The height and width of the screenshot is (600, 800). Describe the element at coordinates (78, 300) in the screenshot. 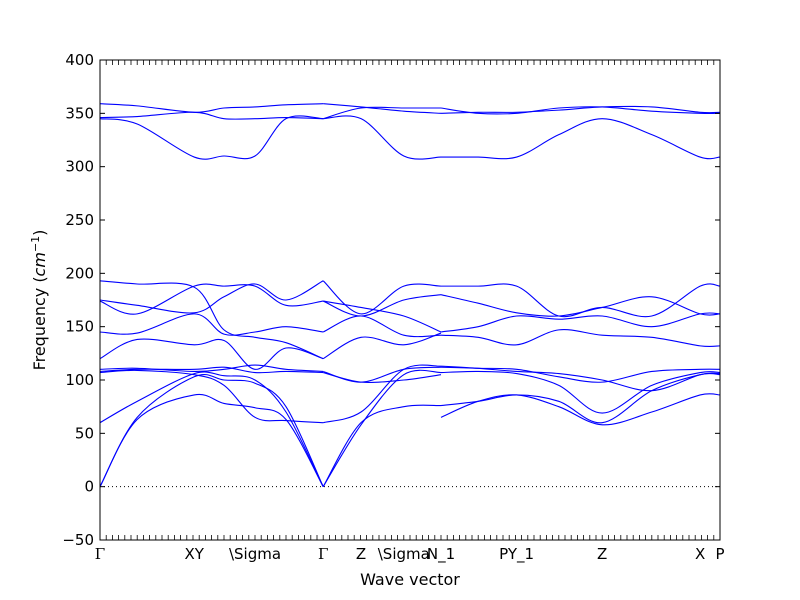

I see `y-tick-labels: −50 0 50 100 150 200 250 300 350 400` at that location.